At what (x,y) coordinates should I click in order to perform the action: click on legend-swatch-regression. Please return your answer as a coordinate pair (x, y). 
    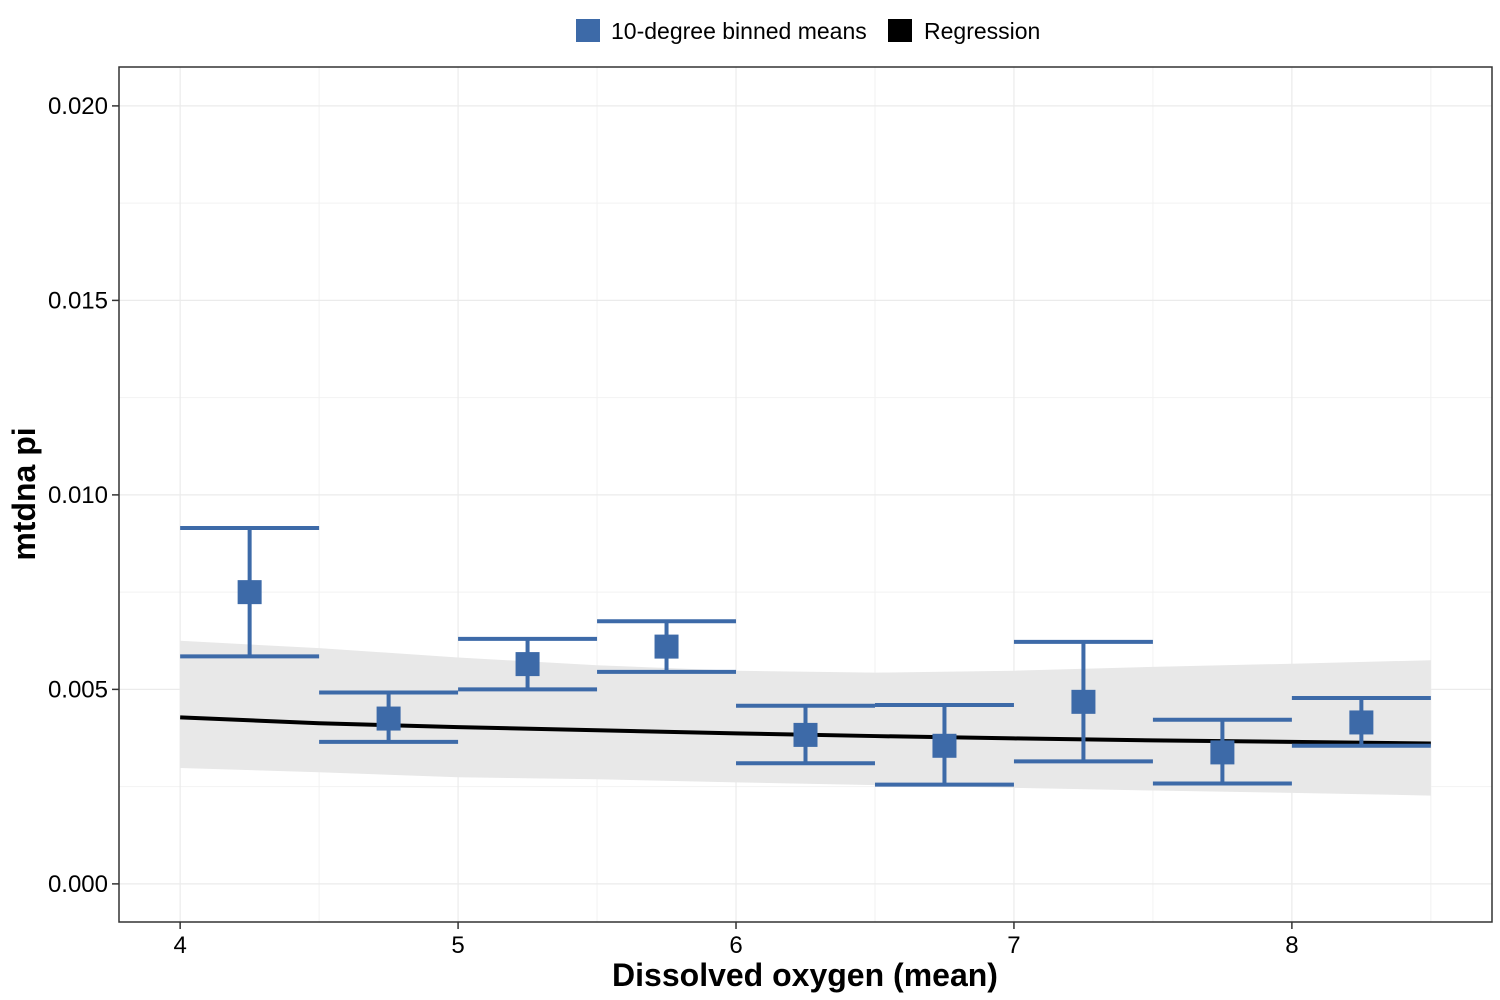
    Looking at the image, I should click on (900, 30).